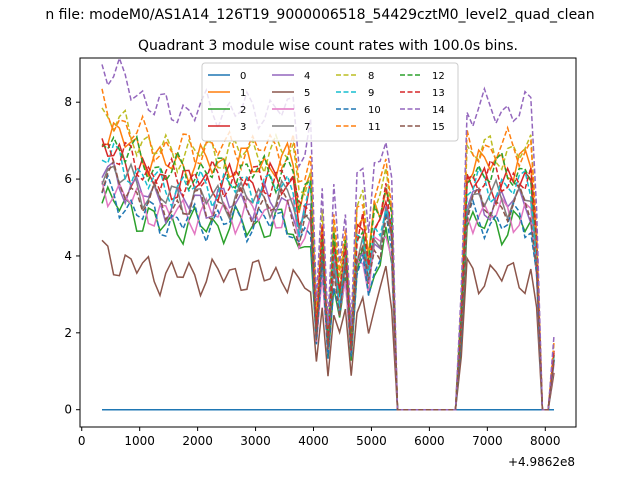  What do you see at coordinates (68, 102) in the screenshot?
I see `y-tick-label: 8` at bounding box center [68, 102].